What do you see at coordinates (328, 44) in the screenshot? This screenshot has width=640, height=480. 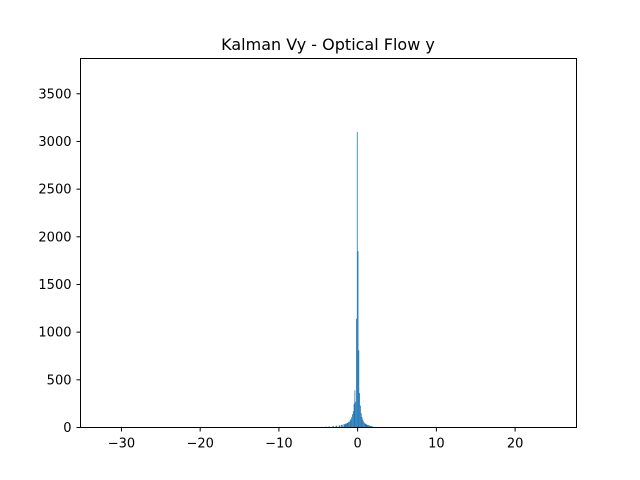 I see `chart-title: Kalman Vy - Optical Flow y` at bounding box center [328, 44].